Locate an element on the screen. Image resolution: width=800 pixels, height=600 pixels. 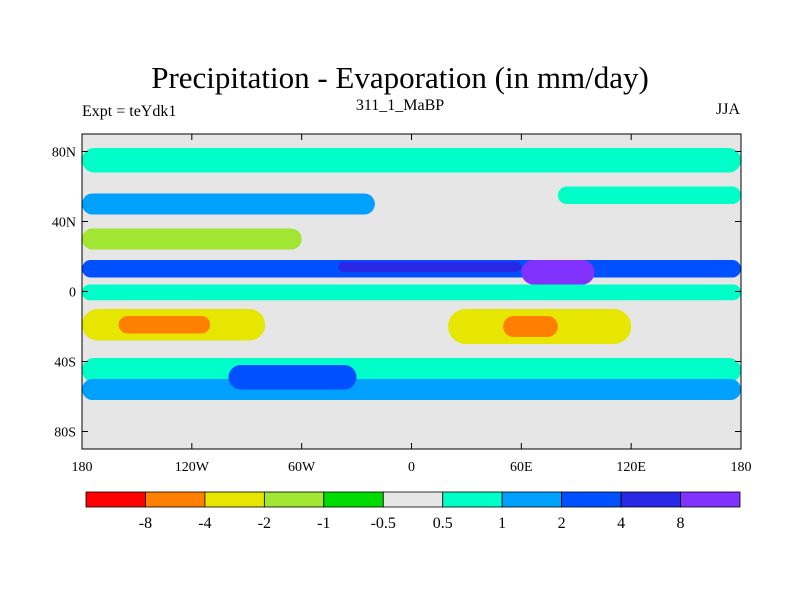
chart-title: Precipitation - Evaporation (in mm/day) is located at coordinates (400, 77).